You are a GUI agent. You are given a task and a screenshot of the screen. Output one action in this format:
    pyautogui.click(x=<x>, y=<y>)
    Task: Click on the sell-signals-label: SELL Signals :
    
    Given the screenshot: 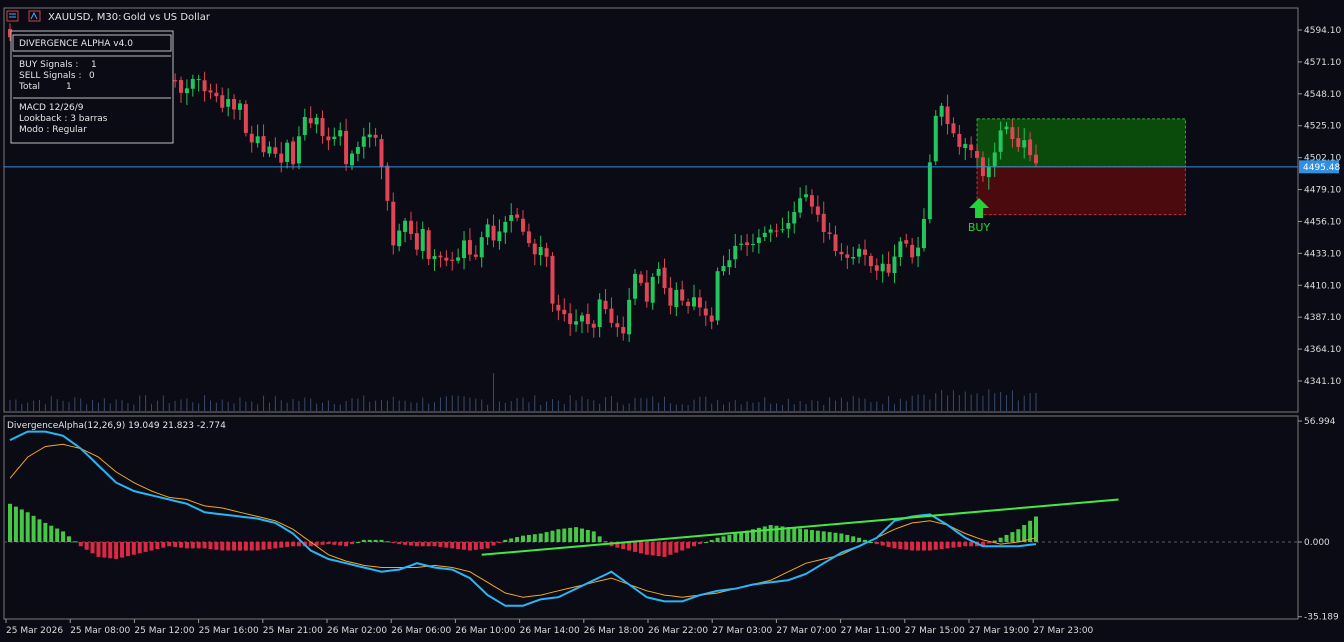 What is the action you would take?
    pyautogui.click(x=50, y=76)
    